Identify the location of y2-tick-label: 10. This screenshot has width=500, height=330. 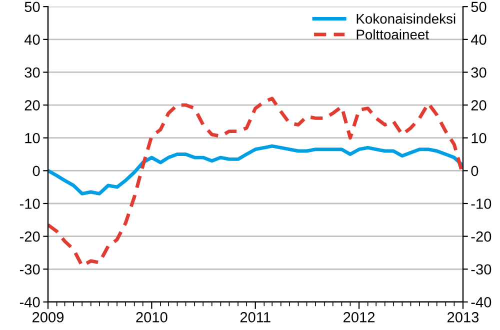
(479, 138).